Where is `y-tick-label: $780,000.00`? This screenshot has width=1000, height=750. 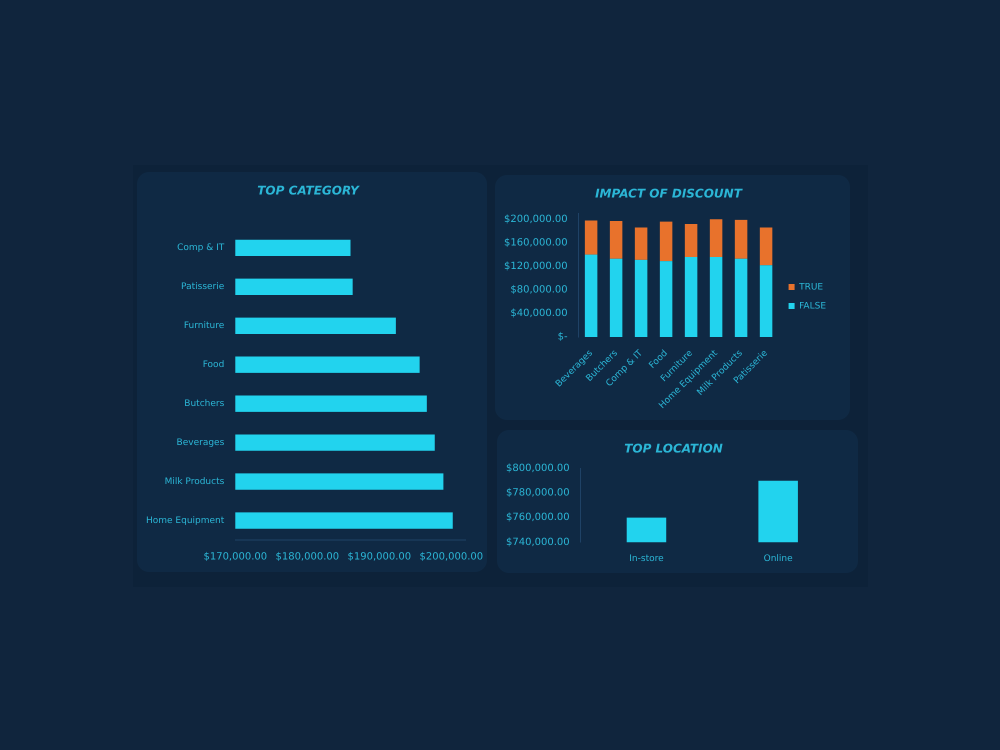 y-tick-label: $780,000.00 is located at coordinates (538, 493).